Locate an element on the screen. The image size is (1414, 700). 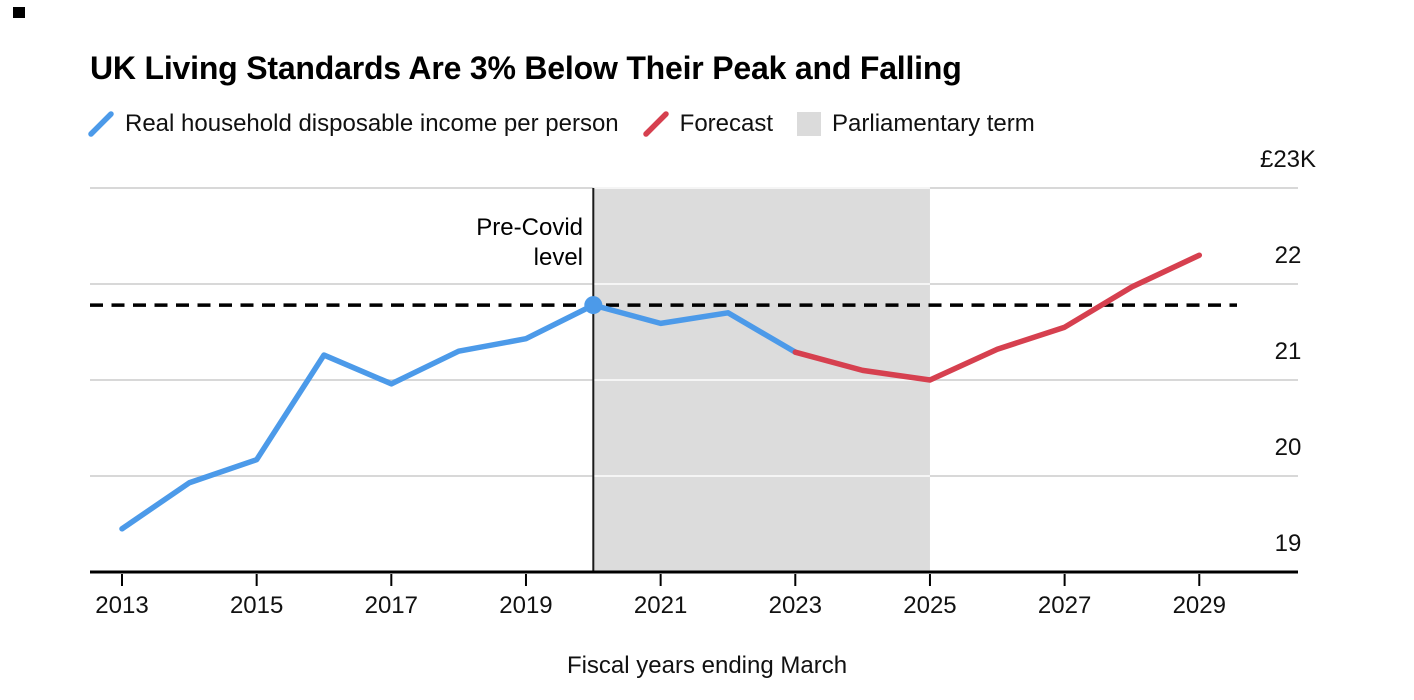
brand-mark is located at coordinates (19, 12).